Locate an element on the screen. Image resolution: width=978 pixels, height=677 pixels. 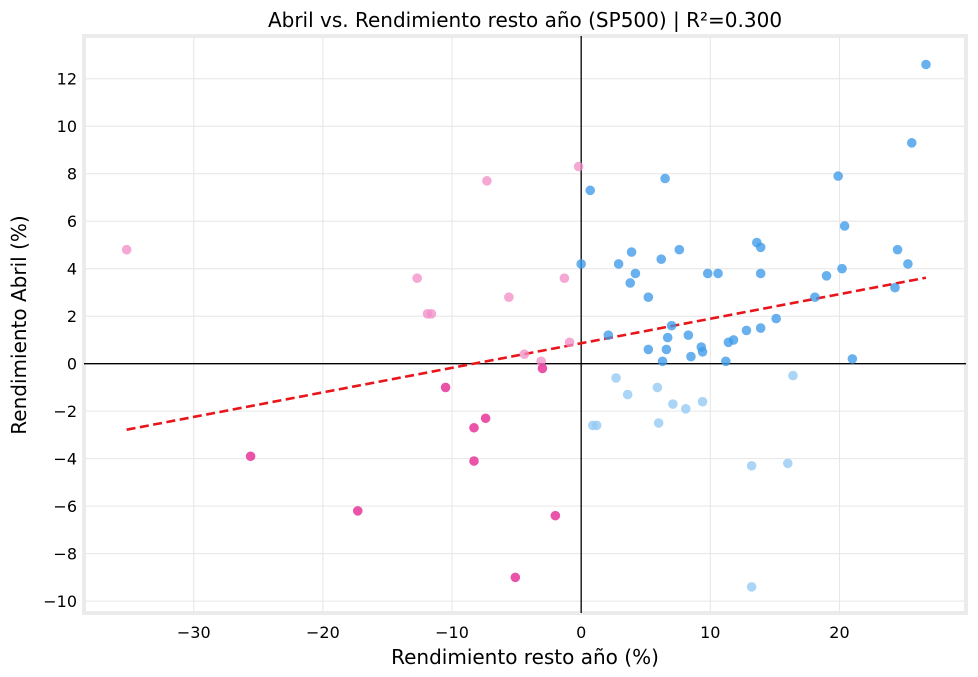
y-tick-label: 10 is located at coordinates (67, 126).